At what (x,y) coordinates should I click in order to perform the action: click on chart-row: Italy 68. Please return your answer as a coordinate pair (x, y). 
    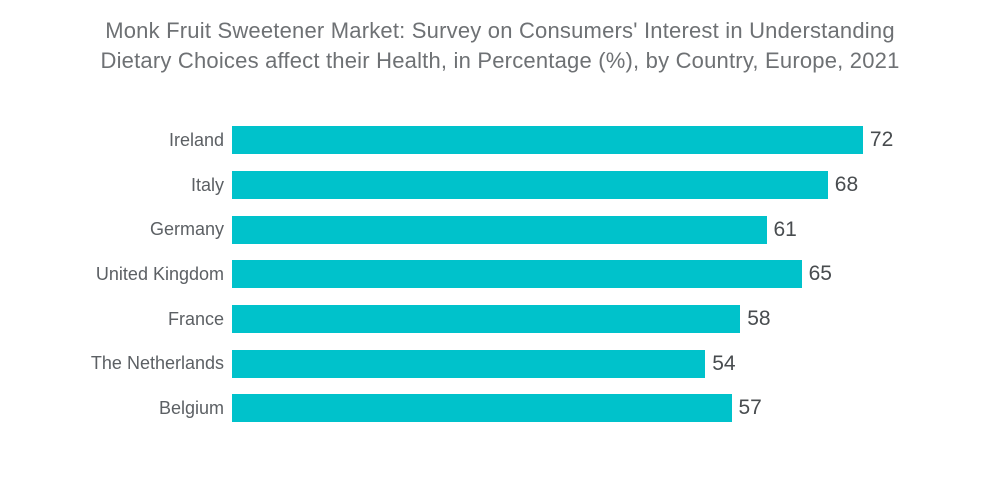
    Looking at the image, I should click on (500, 185).